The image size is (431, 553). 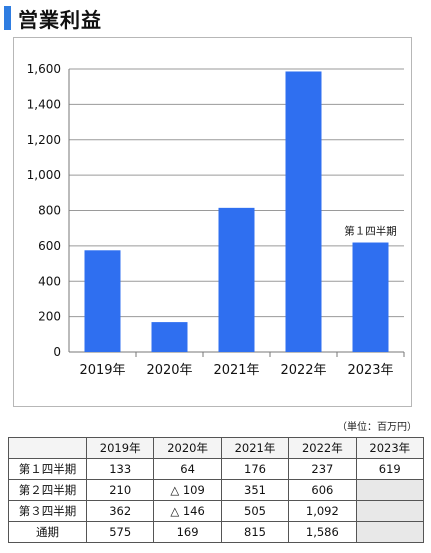 I want to click on x-tick-label: 2021年, so click(x=236, y=370).